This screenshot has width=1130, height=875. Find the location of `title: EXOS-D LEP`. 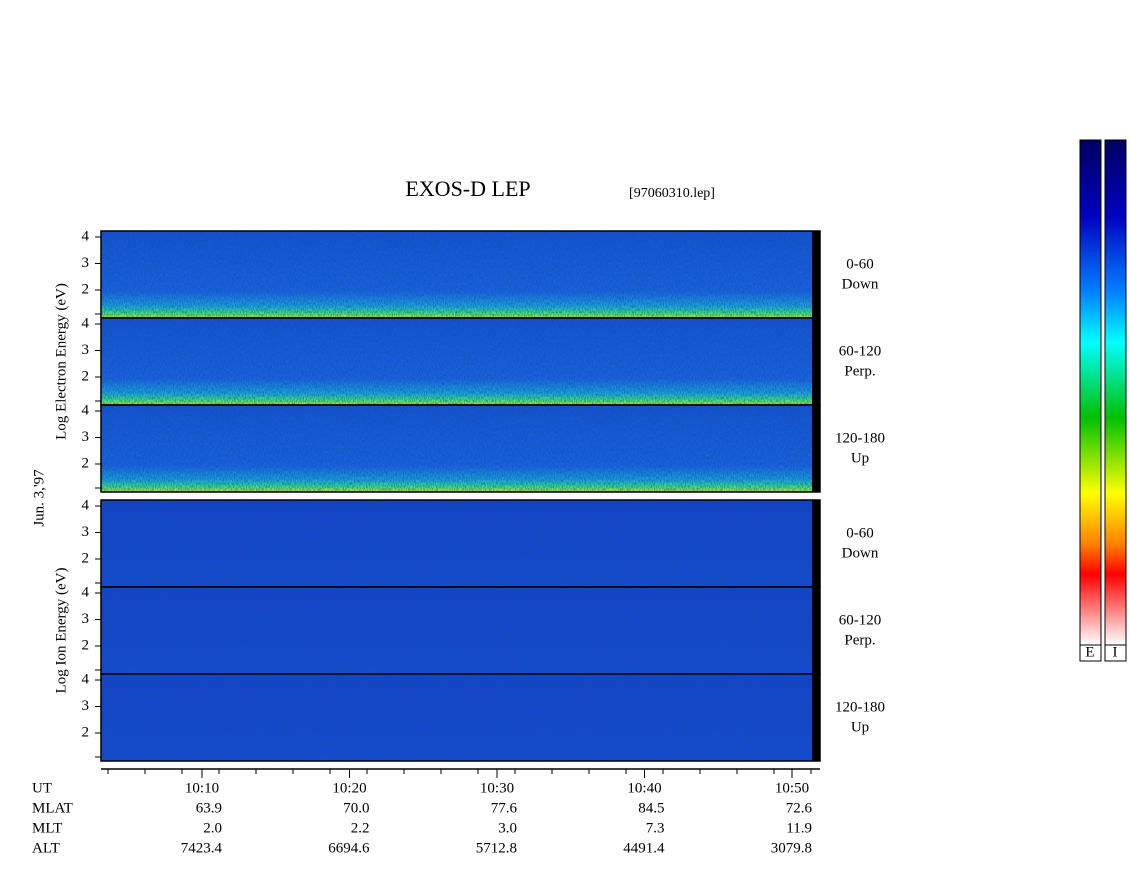

title: EXOS-D LEP is located at coordinates (467, 188).